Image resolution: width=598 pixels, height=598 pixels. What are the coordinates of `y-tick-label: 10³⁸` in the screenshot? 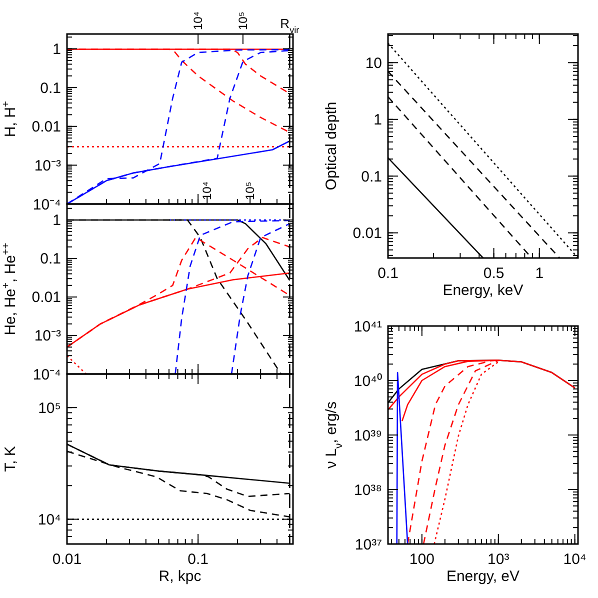 It's located at (368, 490).